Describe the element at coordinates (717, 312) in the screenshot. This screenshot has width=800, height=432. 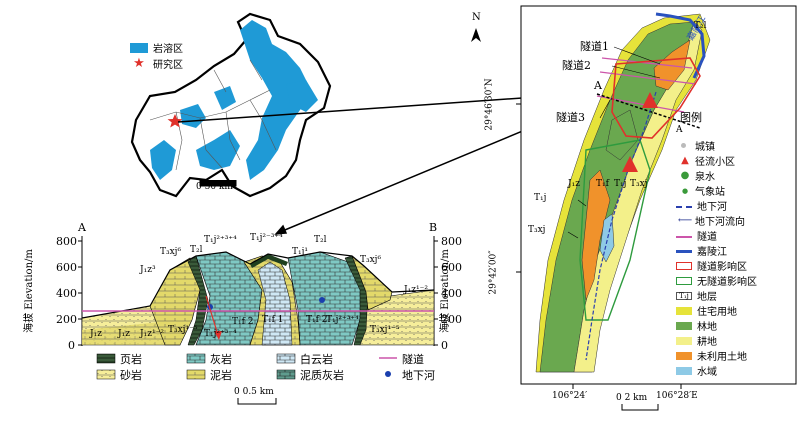
I see `legend-residential-label: 住宅用地` at that location.